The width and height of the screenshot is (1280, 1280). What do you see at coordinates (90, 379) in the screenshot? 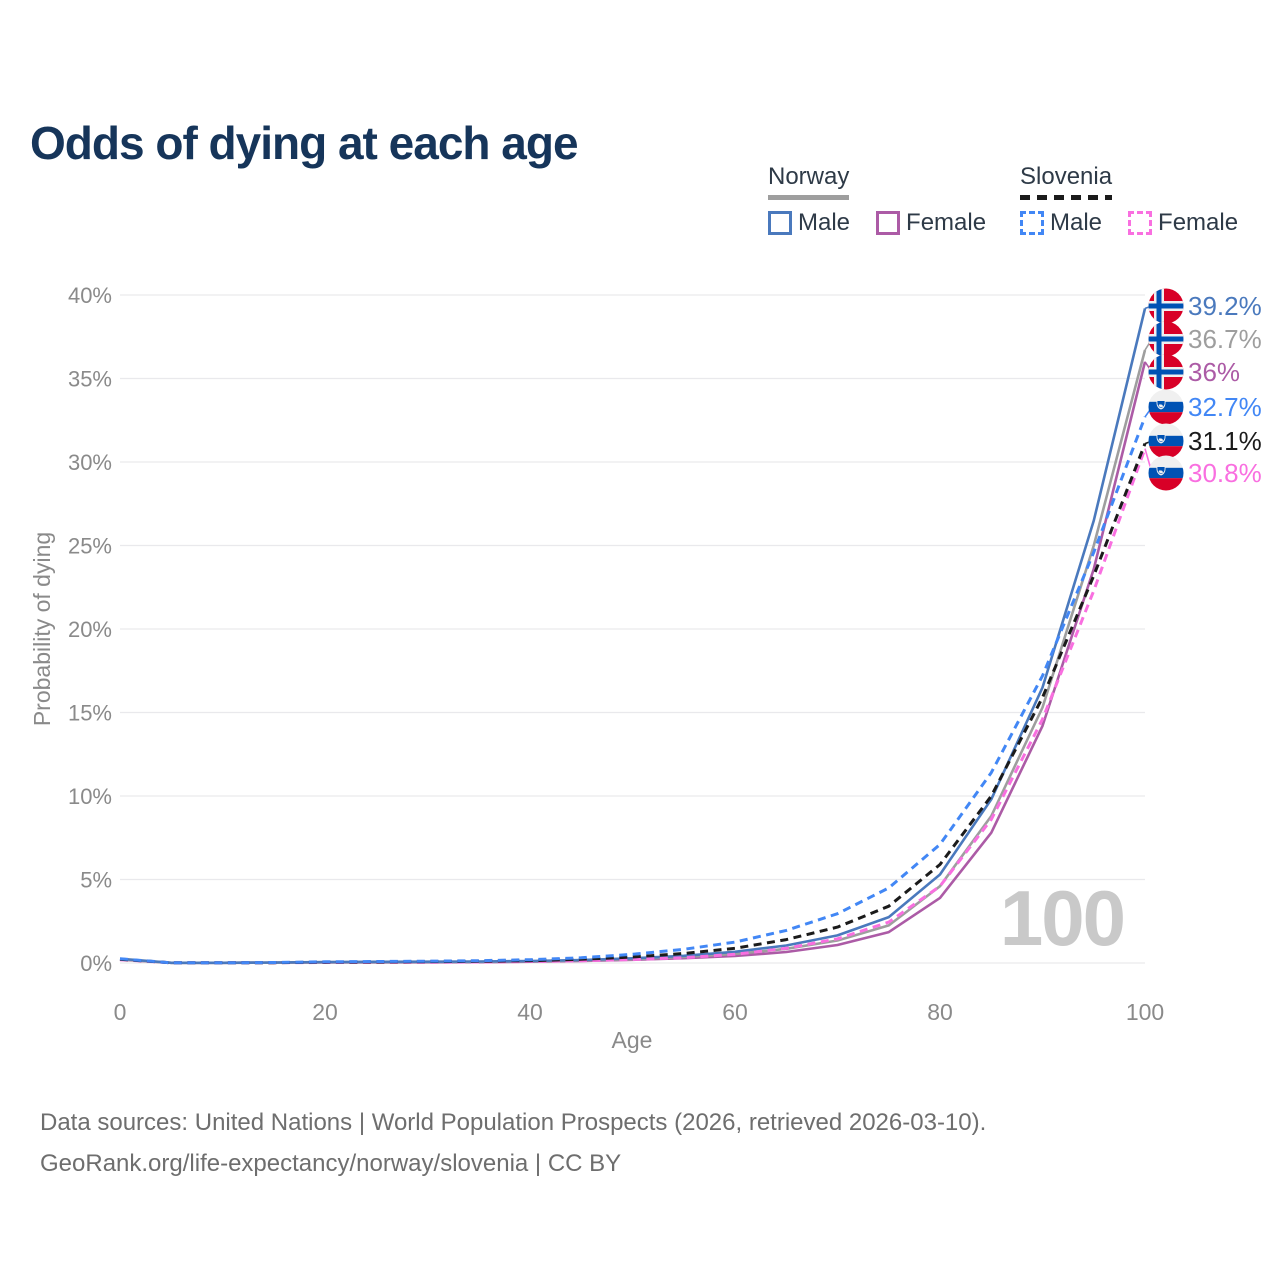
I see `y-tick-label: 35%` at bounding box center [90, 379].